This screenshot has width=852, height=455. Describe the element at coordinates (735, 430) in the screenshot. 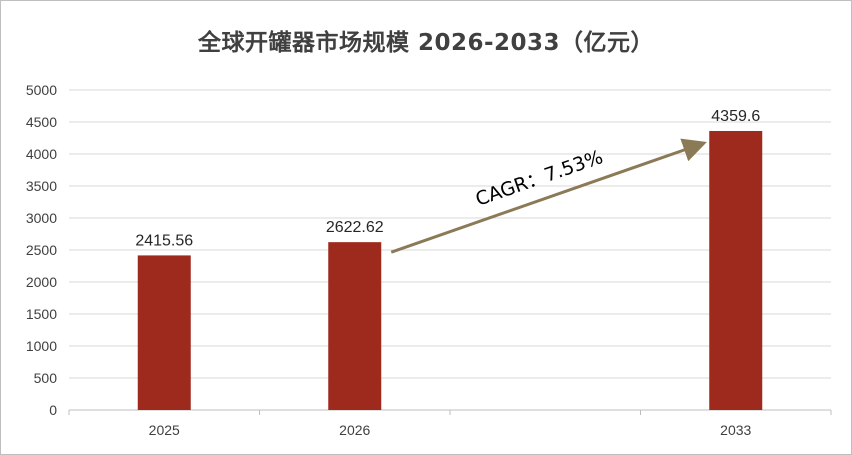

I see `x-tick-label: 2033` at that location.